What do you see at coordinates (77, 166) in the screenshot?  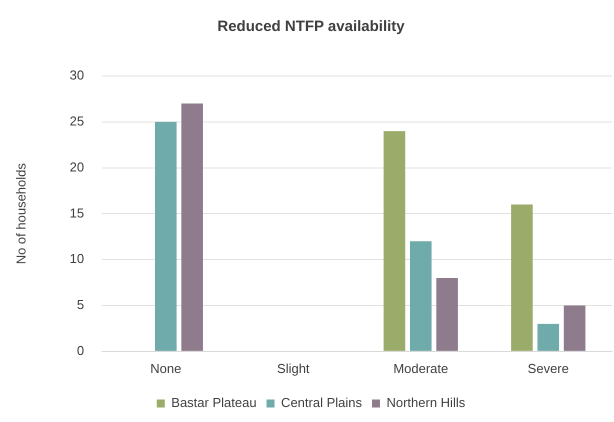 I see `y-tick-label: 20` at bounding box center [77, 166].